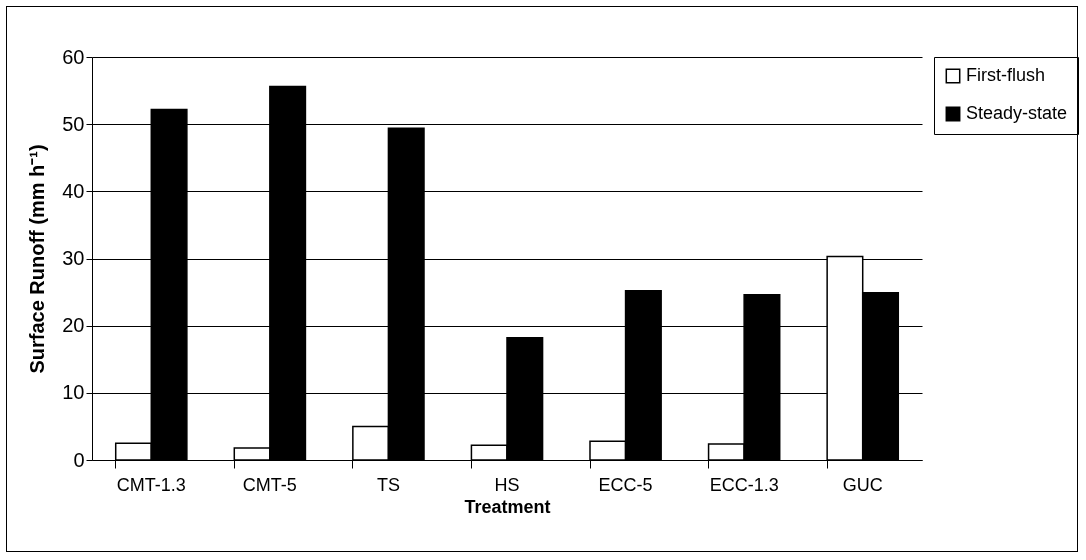 The height and width of the screenshot is (560, 1086). Describe the element at coordinates (37, 259) in the screenshot. I see `y-axis-title: Surface Runoff (mm h⁻¹)` at that location.